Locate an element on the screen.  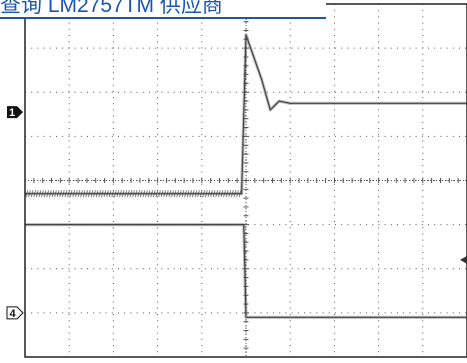
channel-marker-label: 4 is located at coordinates (12, 314).